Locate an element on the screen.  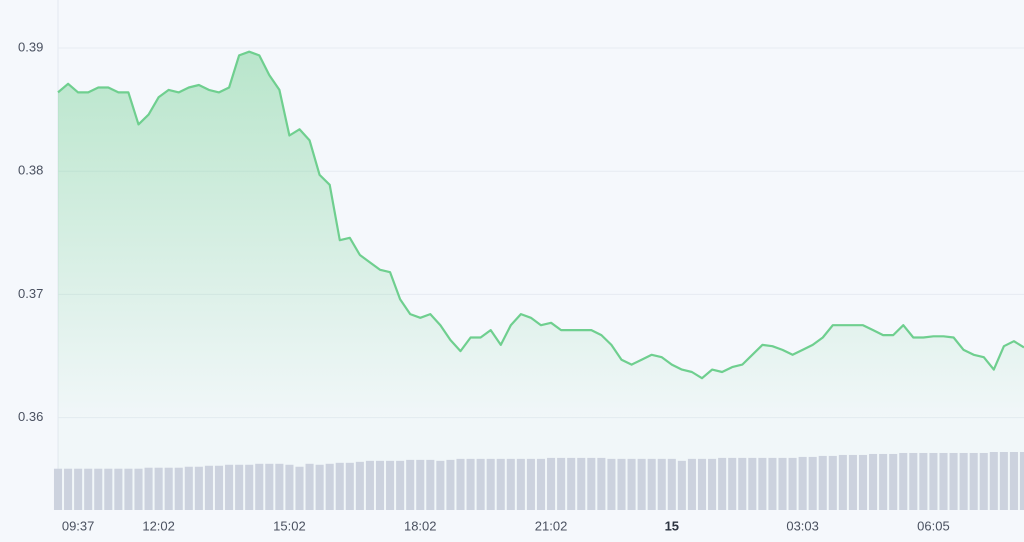
y-tick-label: 0.37 is located at coordinates (30, 293).